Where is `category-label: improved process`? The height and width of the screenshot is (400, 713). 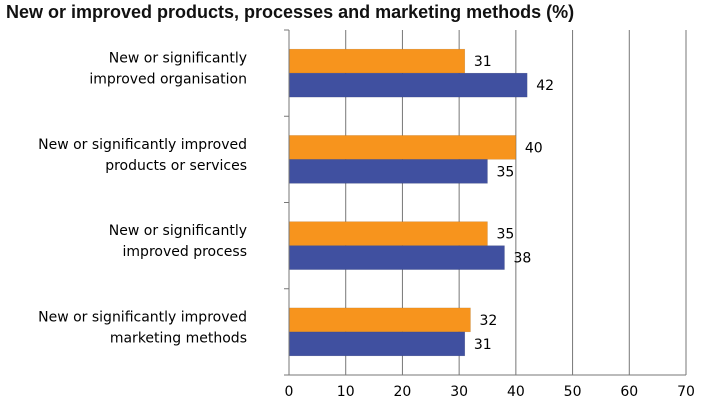 category-label: improved process is located at coordinates (185, 252).